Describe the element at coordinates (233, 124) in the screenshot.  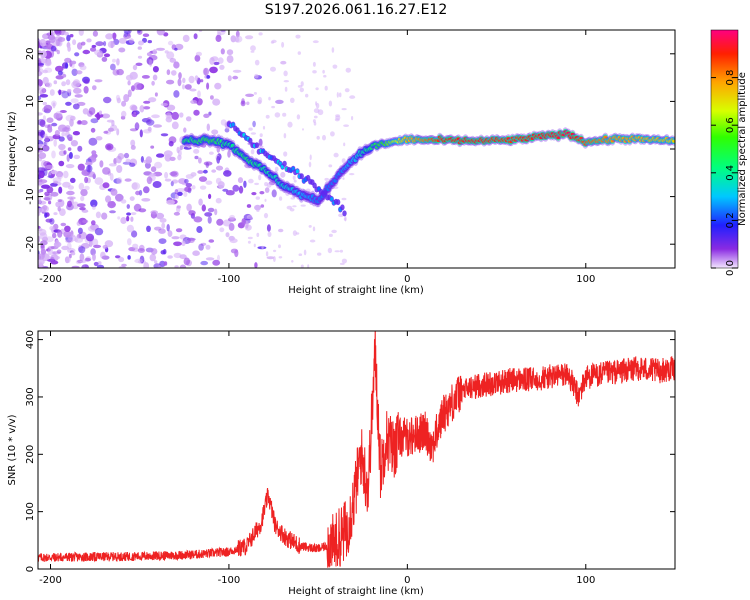
I see `branch-core` at that location.